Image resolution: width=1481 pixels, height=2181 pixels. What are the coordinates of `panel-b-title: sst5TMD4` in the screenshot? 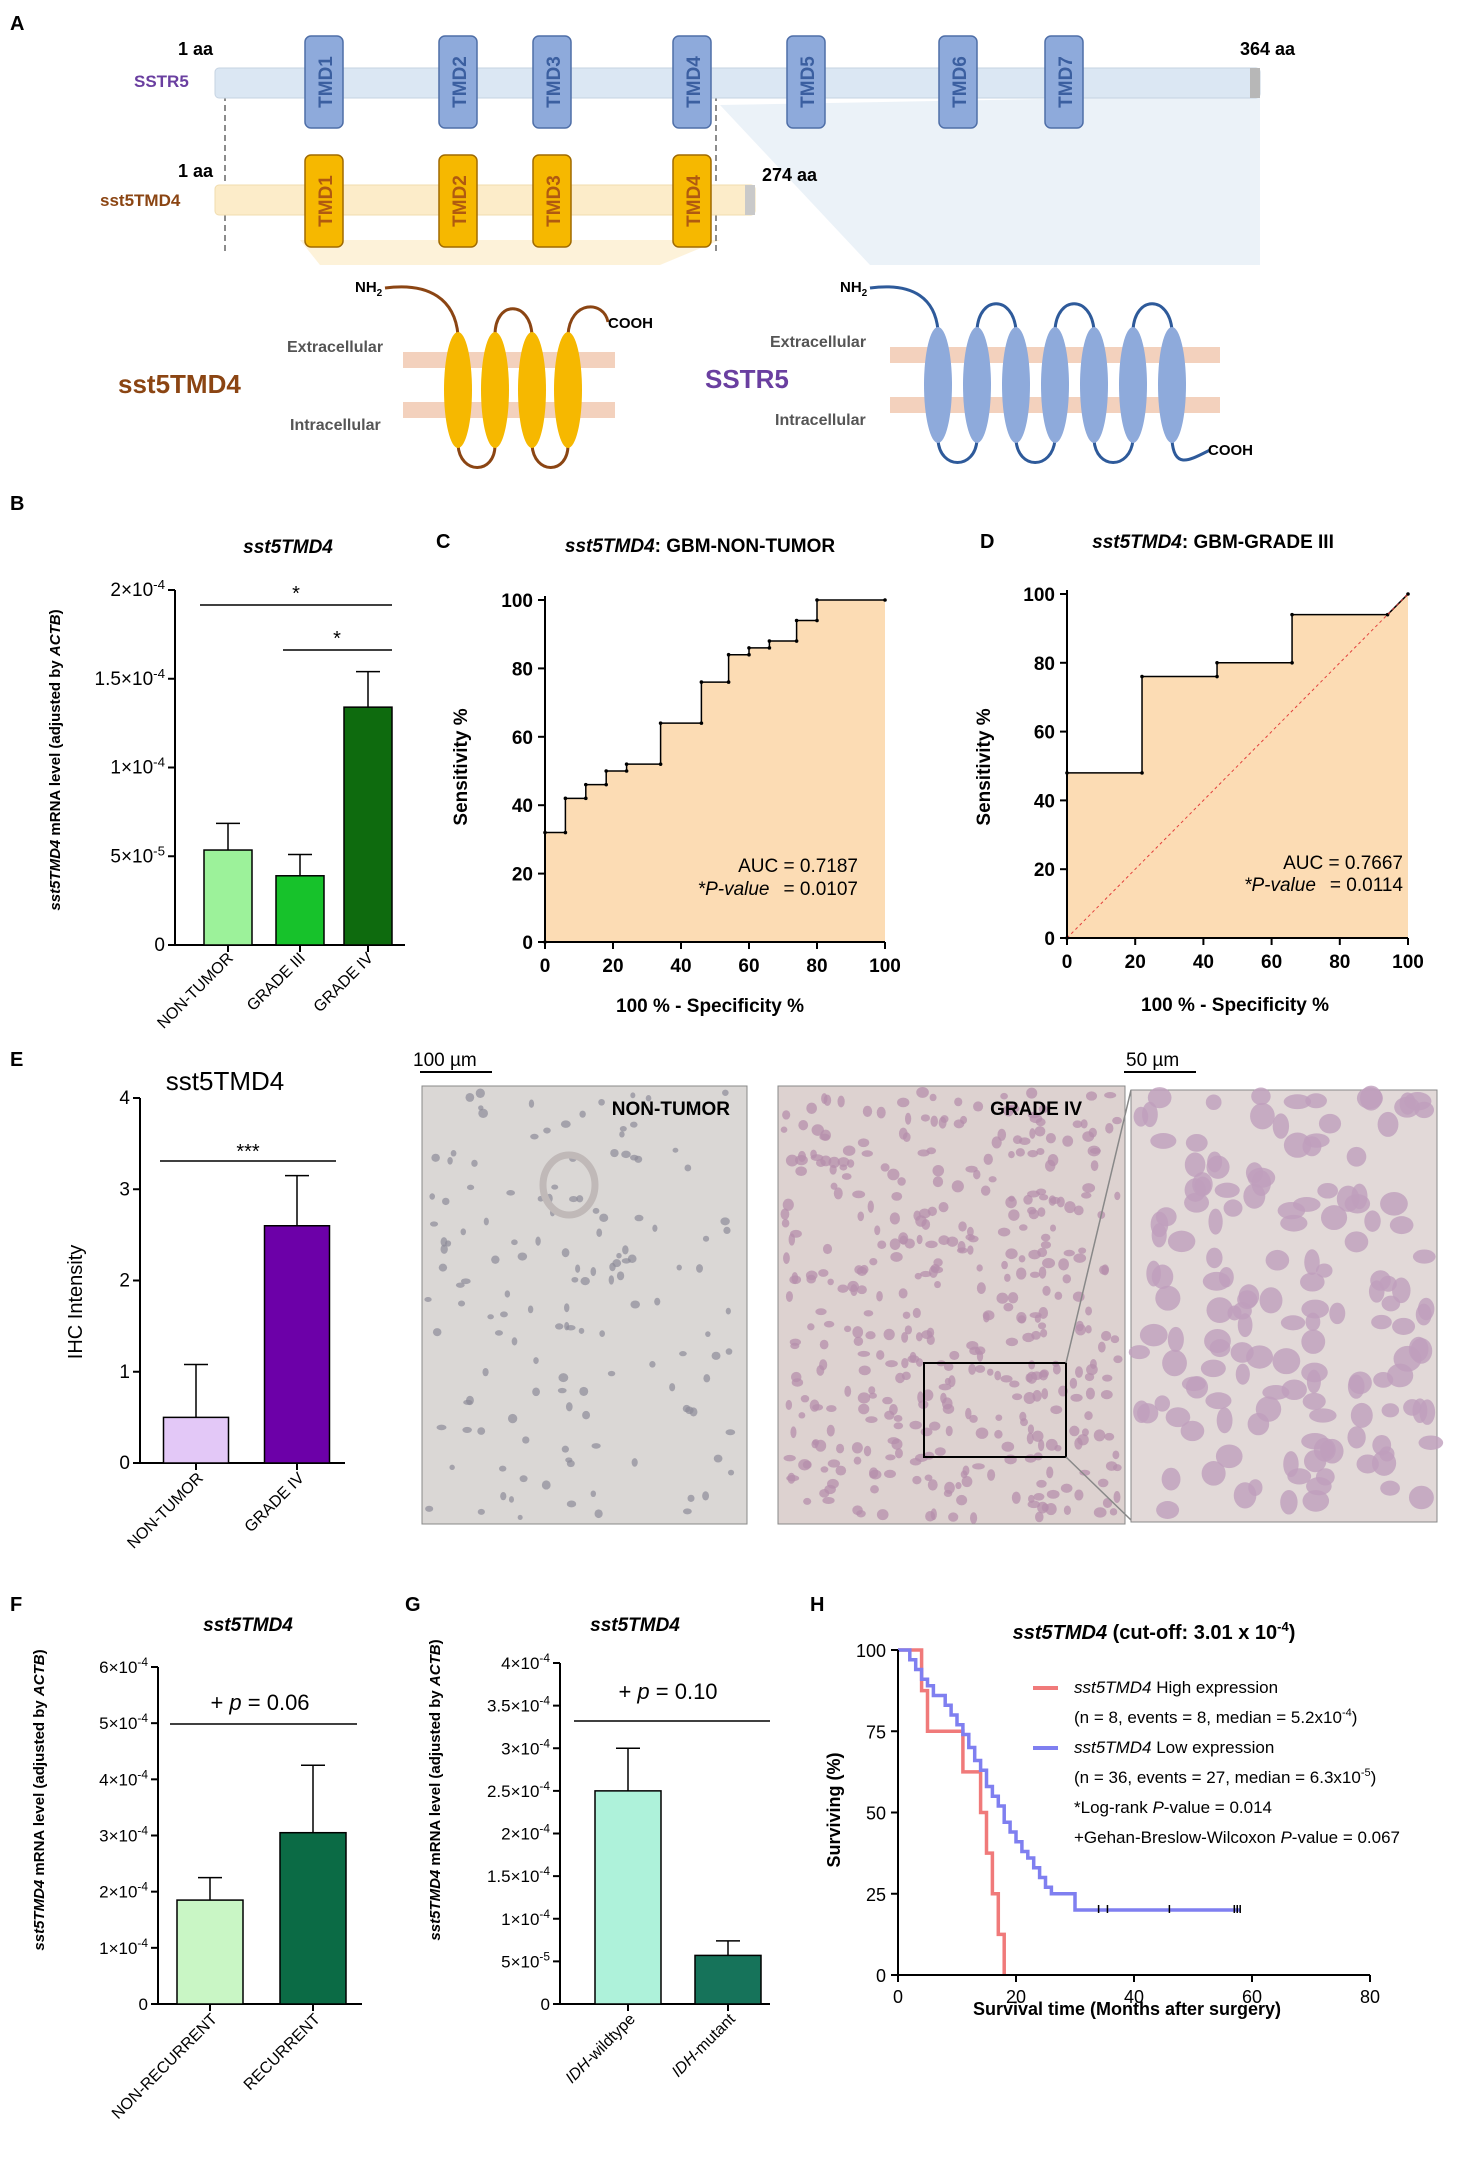 It's located at (288, 547).